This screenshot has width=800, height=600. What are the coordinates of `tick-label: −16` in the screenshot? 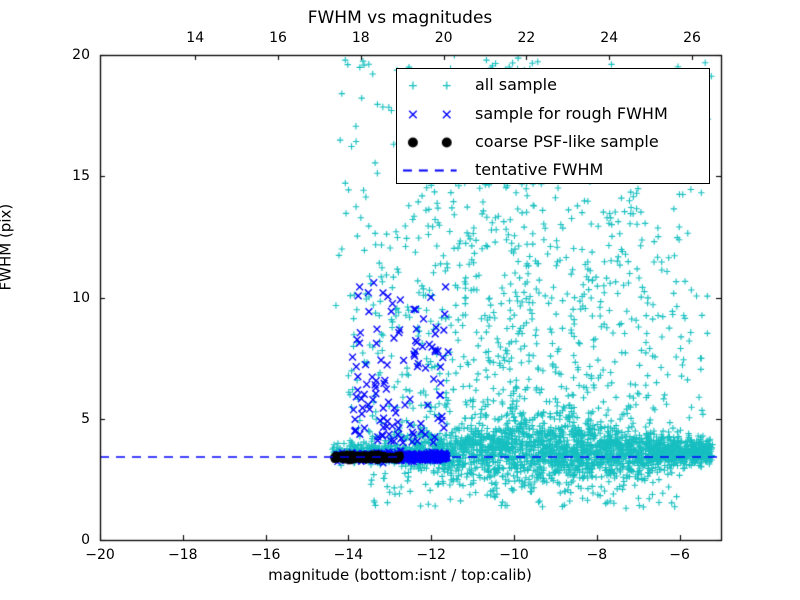 It's located at (265, 555).